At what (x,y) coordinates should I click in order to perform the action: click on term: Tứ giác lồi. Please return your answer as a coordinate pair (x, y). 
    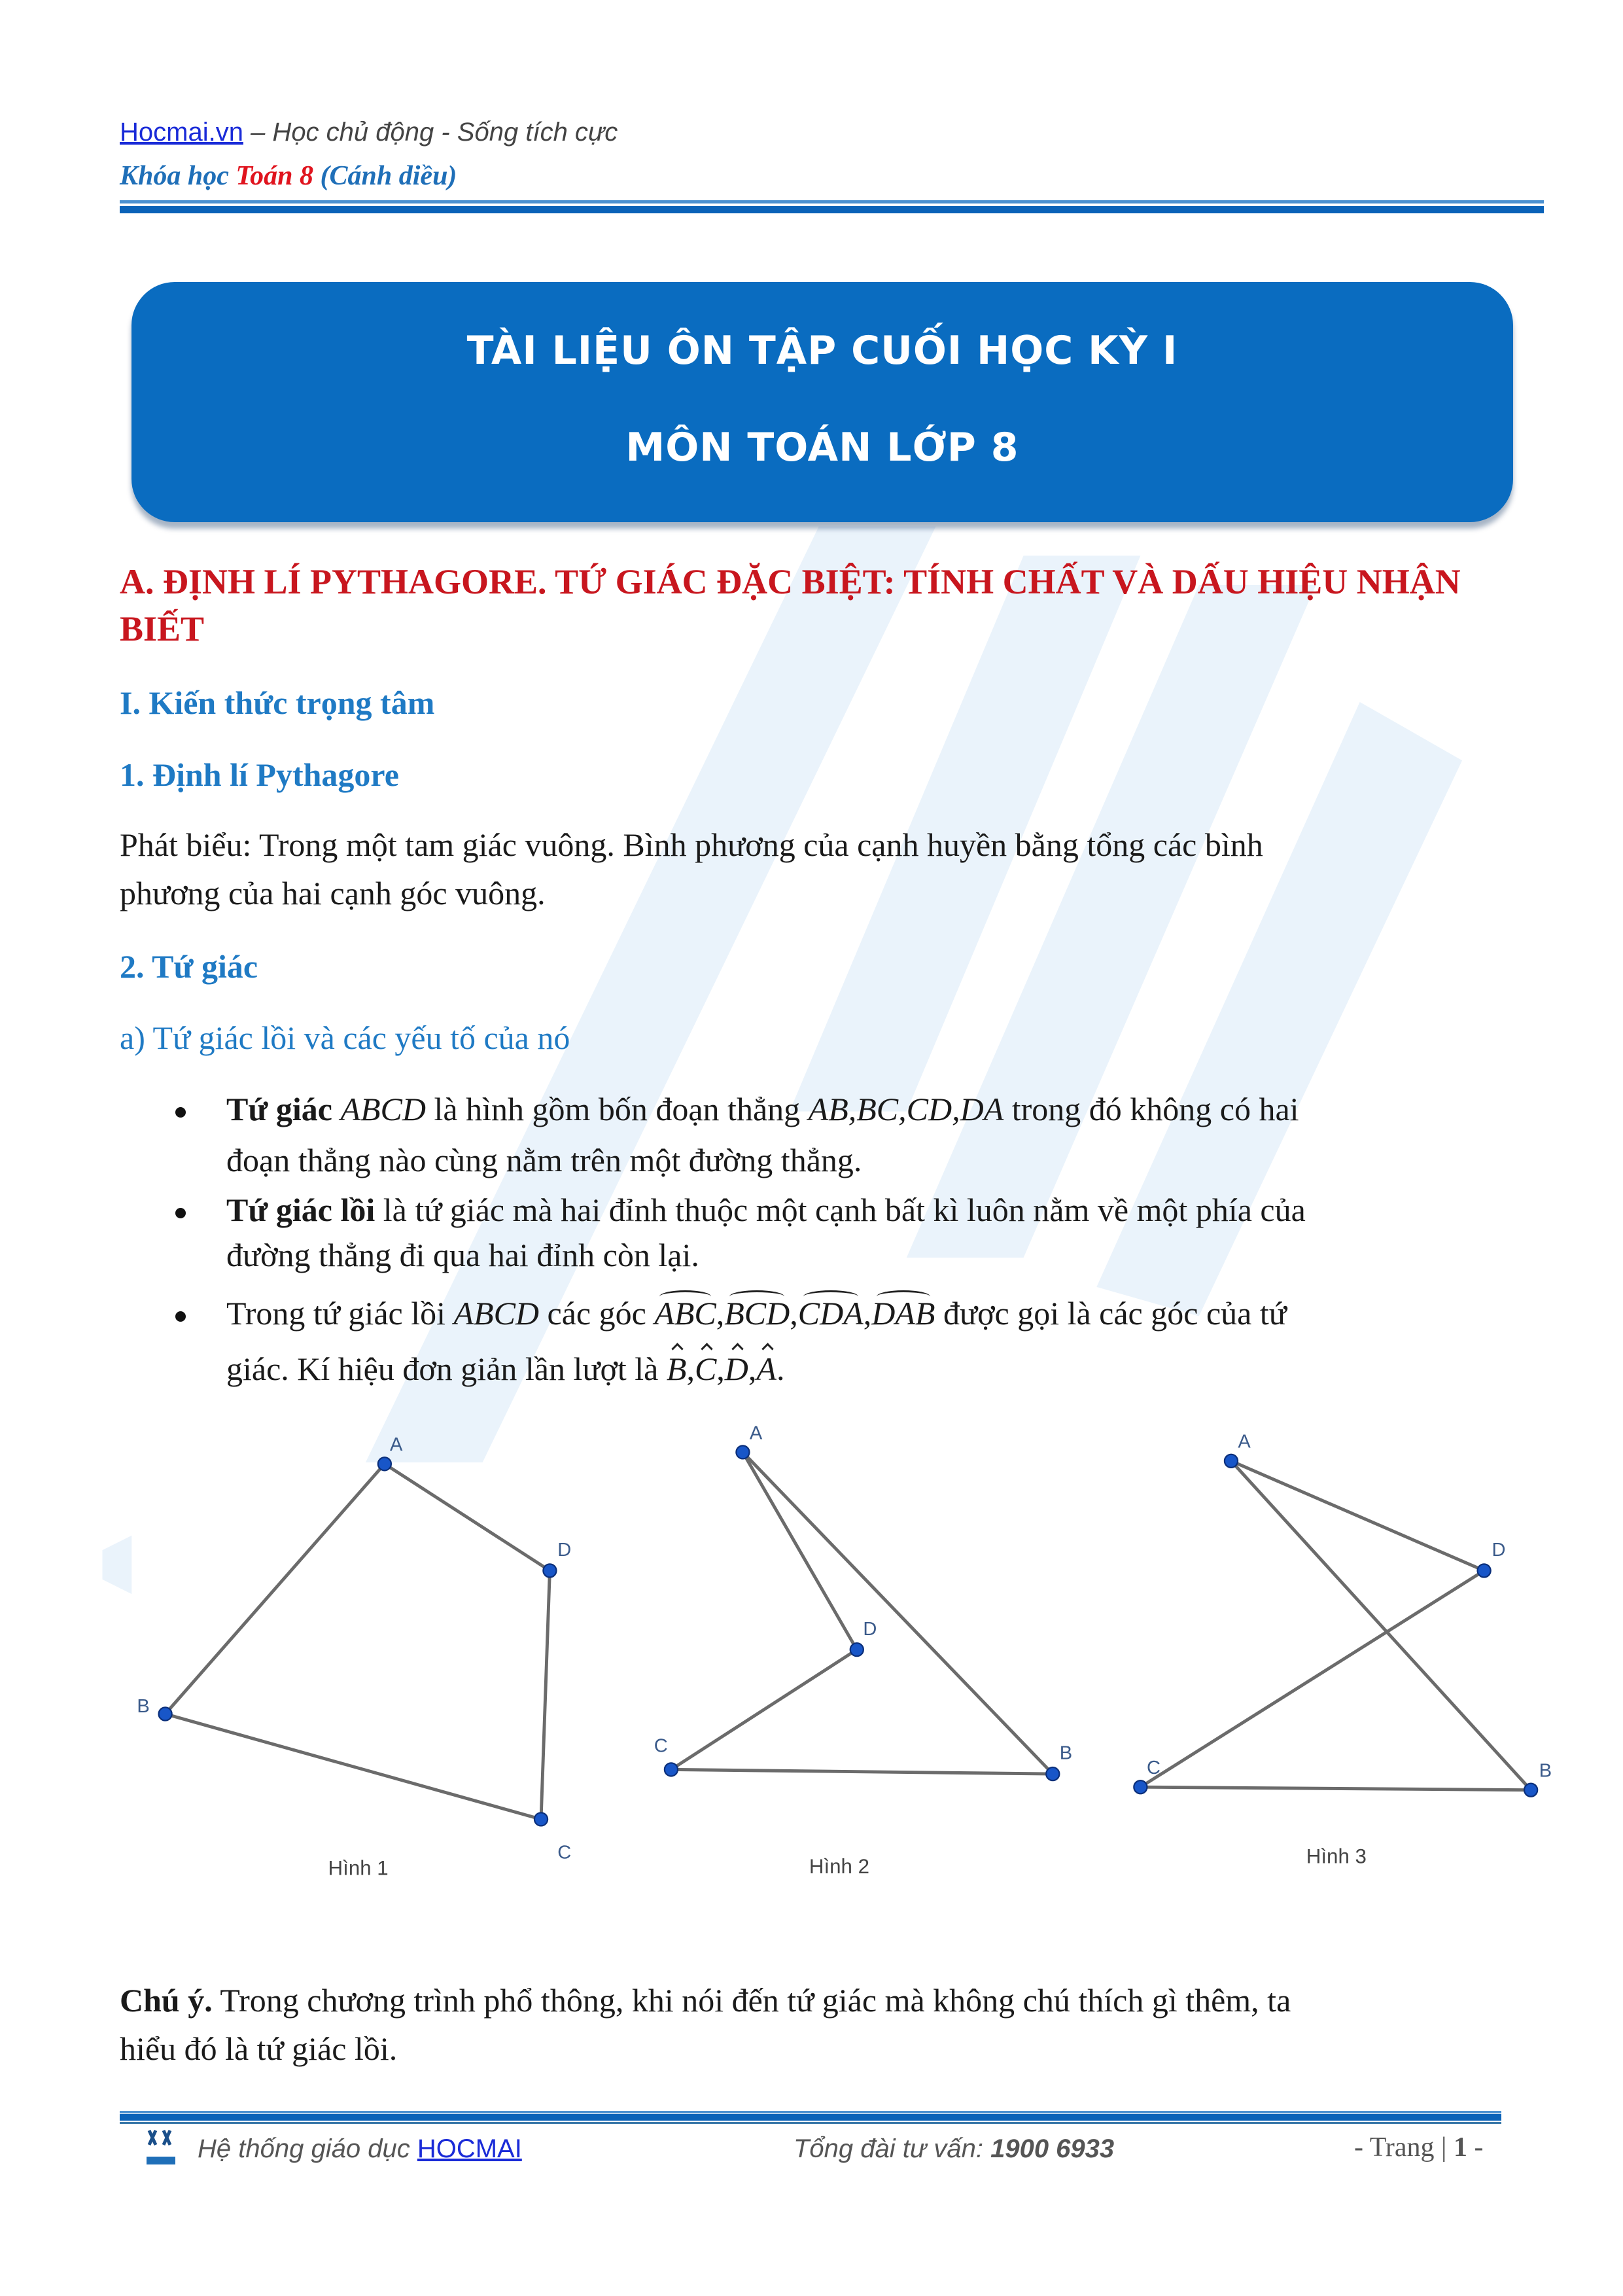
    Looking at the image, I should click on (300, 1210).